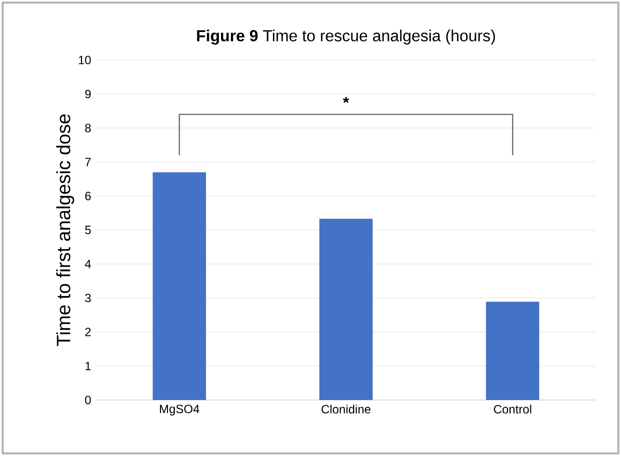 The height and width of the screenshot is (456, 621). I want to click on y-tick-label: 4, so click(87, 264).